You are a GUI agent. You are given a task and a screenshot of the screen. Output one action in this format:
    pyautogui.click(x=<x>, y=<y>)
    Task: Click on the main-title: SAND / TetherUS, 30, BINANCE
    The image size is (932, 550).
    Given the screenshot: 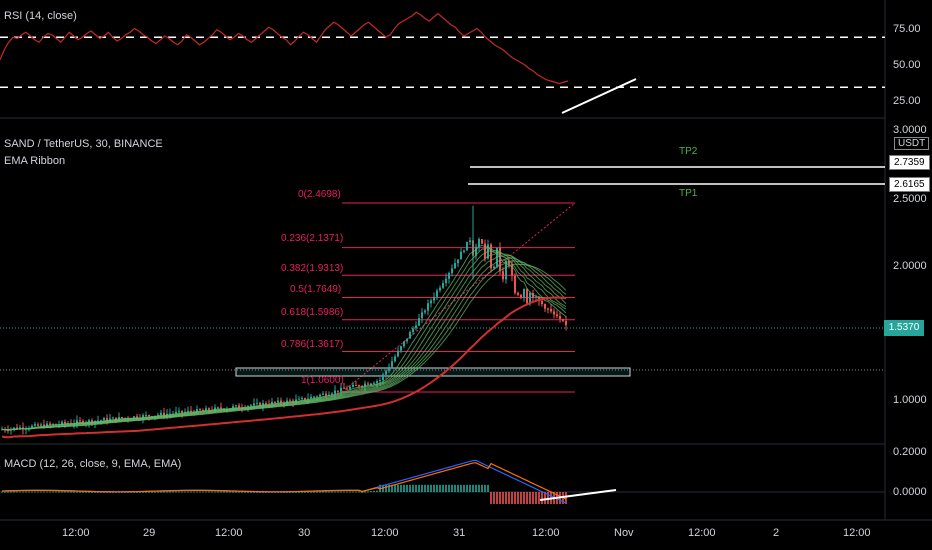 What is the action you would take?
    pyautogui.click(x=83, y=144)
    